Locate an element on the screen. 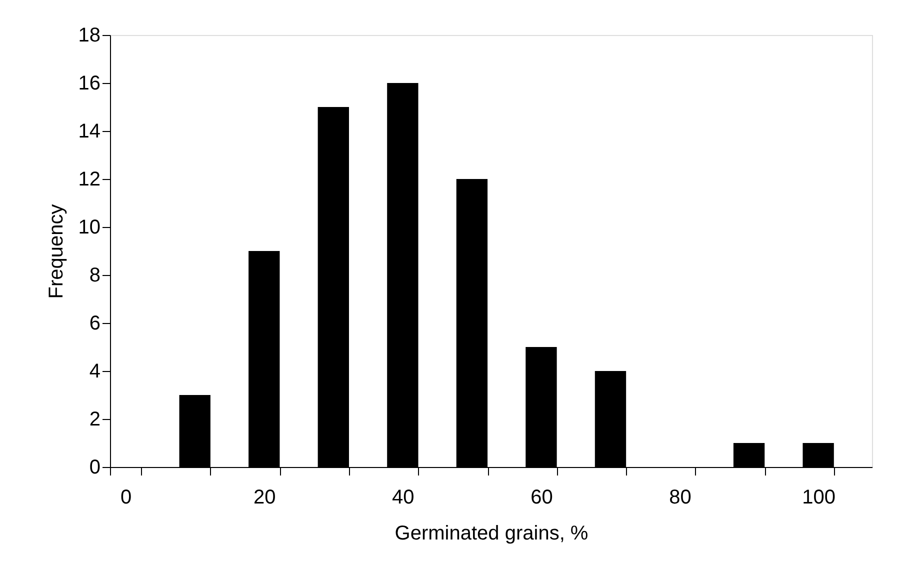  y-tick-label: 6 is located at coordinates (94, 323).